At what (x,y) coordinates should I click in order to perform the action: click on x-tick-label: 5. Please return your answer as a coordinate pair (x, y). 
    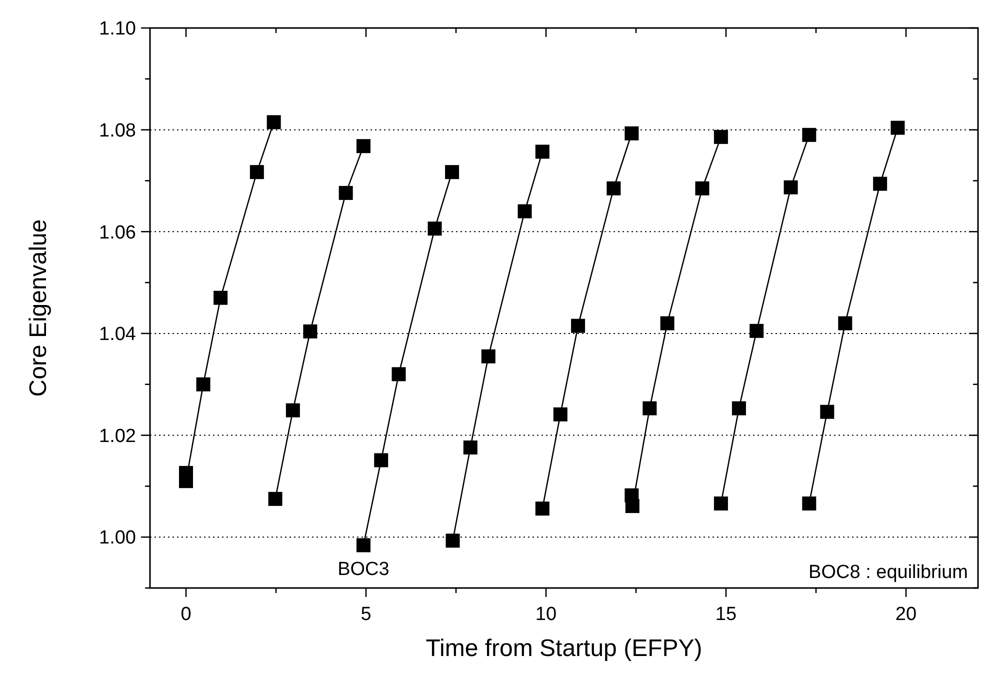
    Looking at the image, I should click on (366, 614).